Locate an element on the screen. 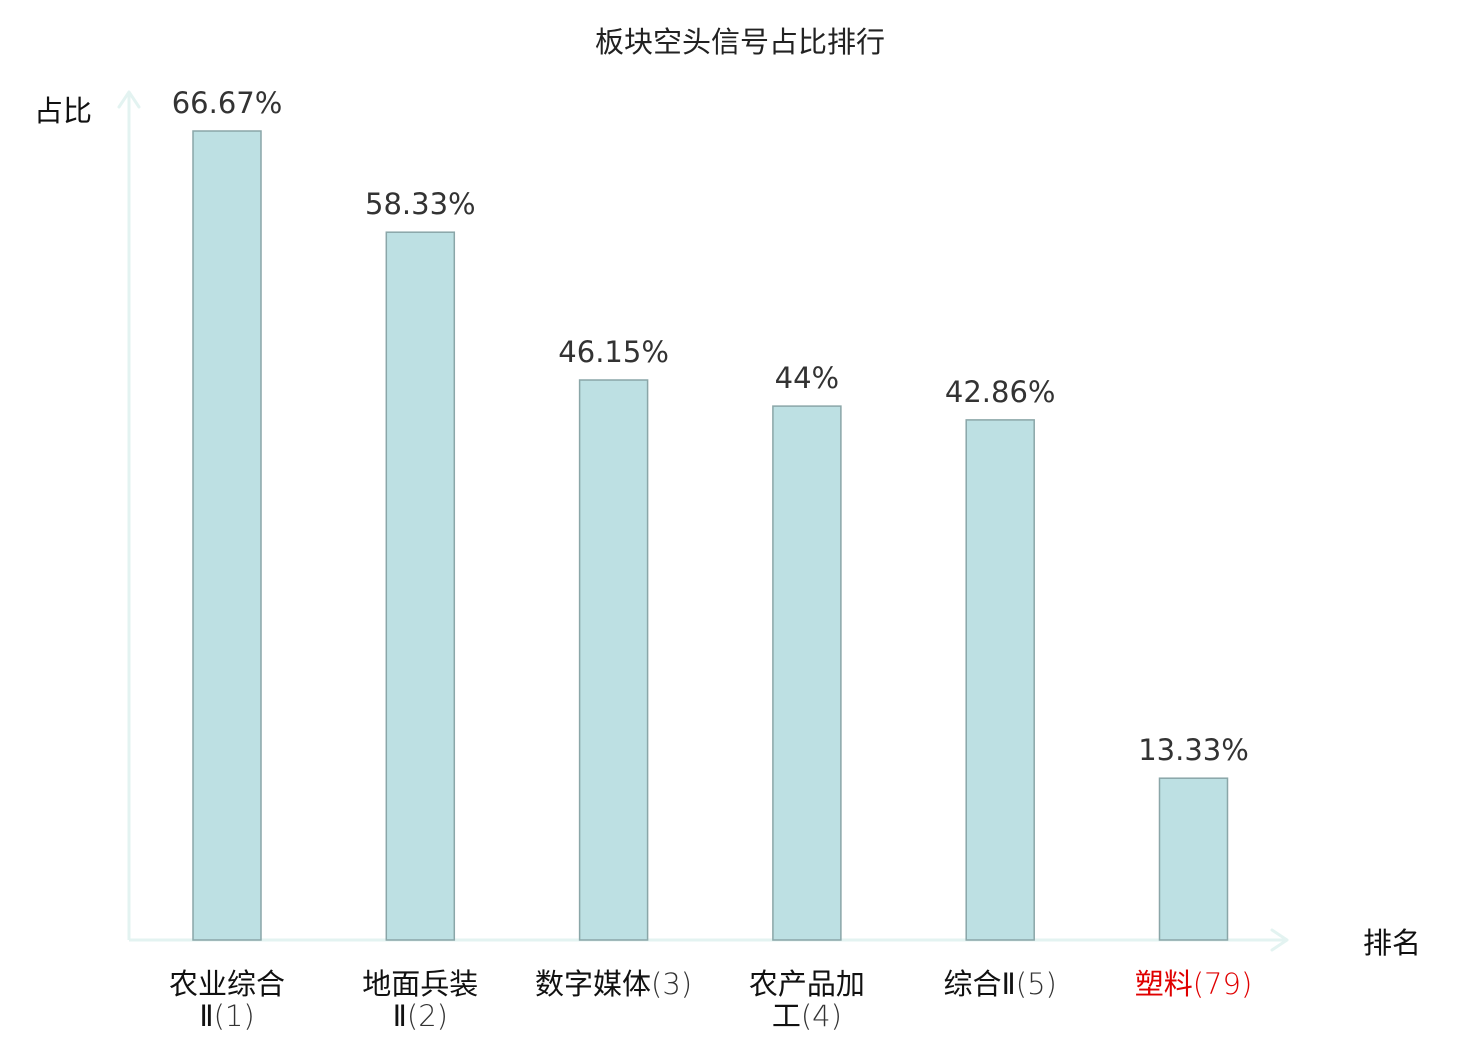 This screenshot has height=1040, width=1480. x-tick-label-1: 农业综合 Ⅱ(1) is located at coordinates (227, 1000).